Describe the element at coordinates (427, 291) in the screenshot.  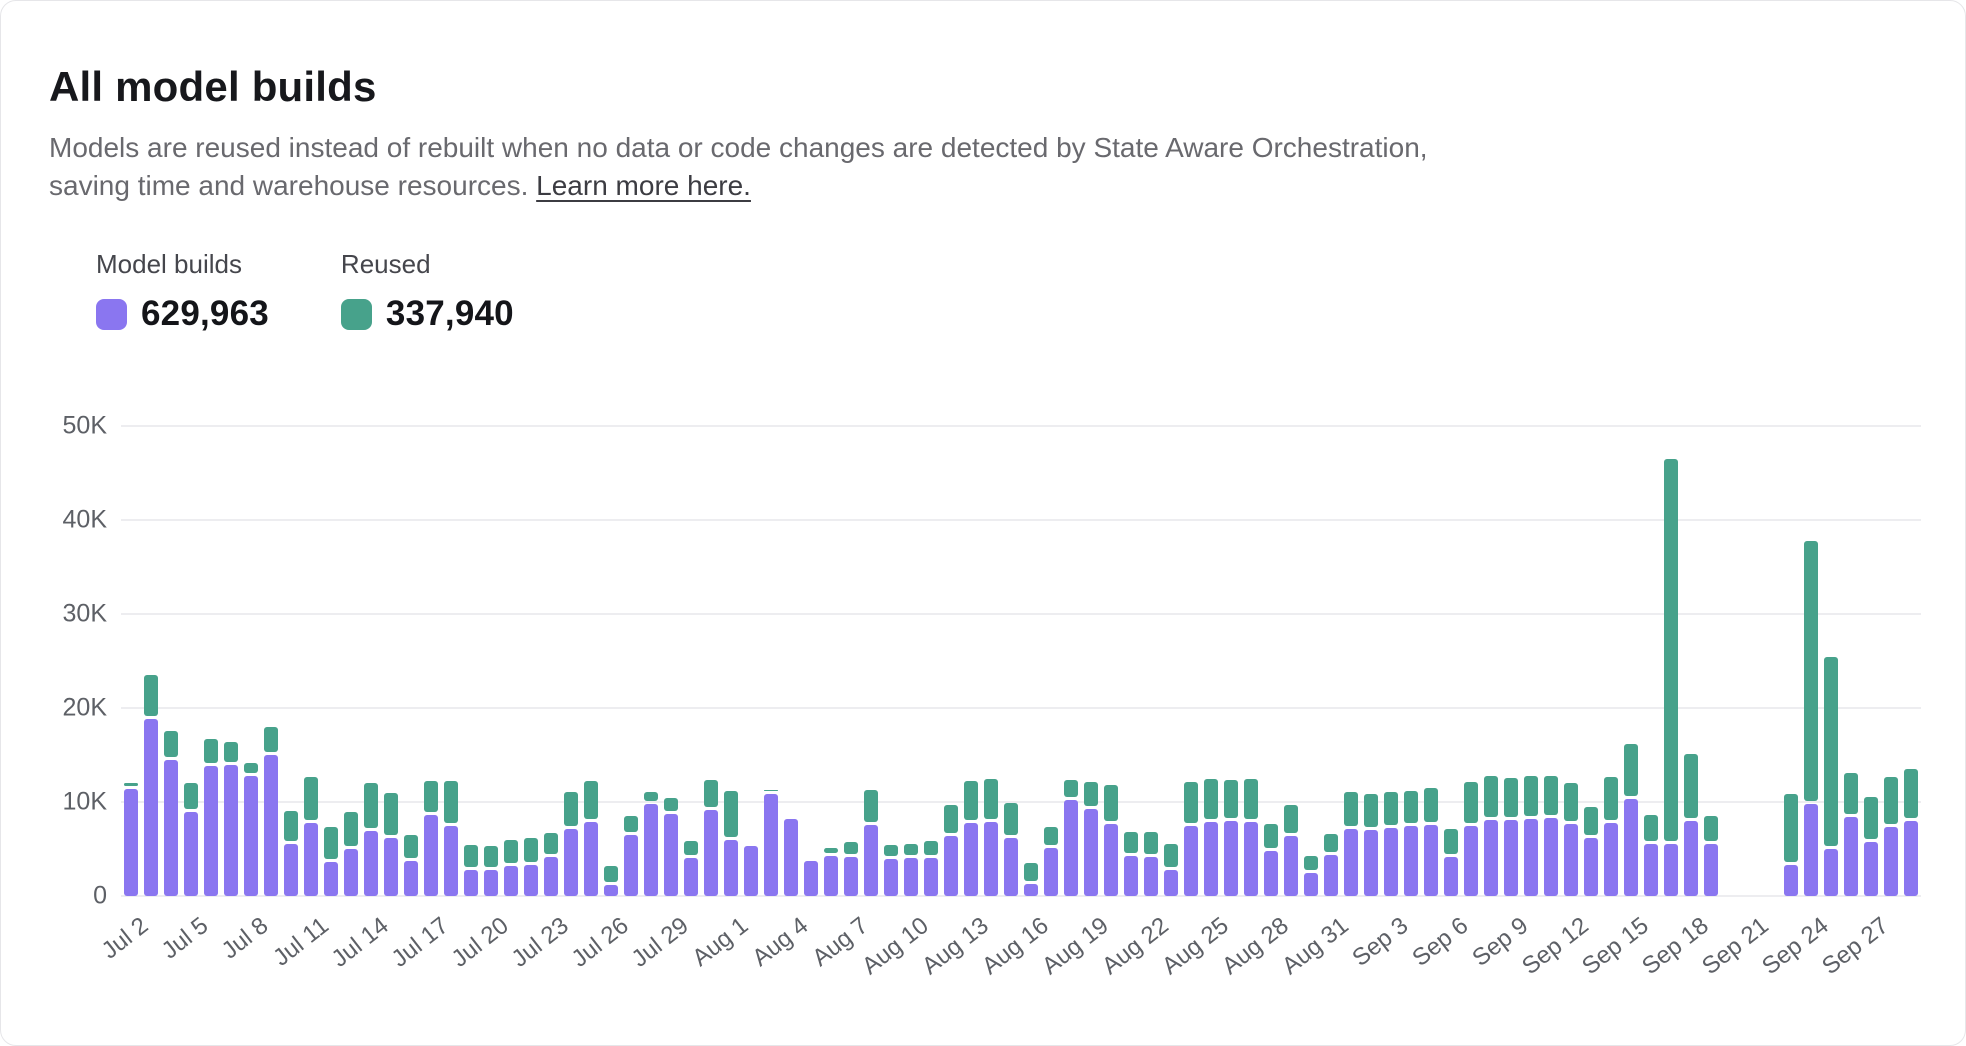
I see `legend-item-reused: Reused 337,940` at that location.